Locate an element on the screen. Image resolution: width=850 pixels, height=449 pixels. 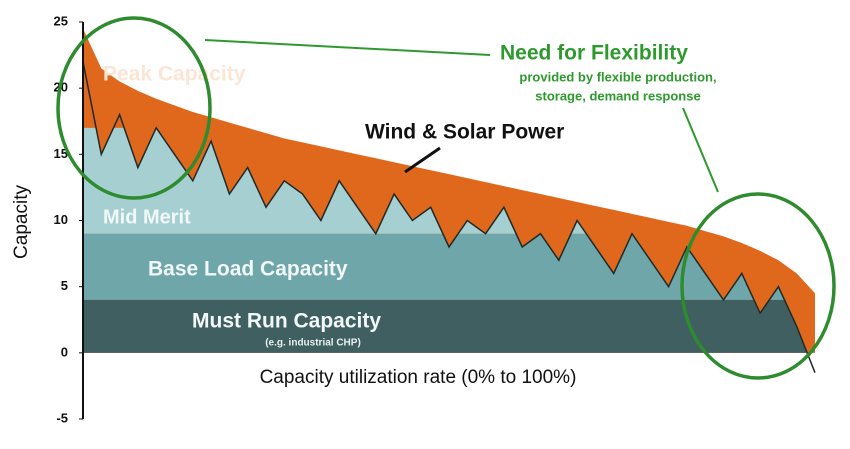
layer-label: Must Run Capacity is located at coordinates (286, 321).